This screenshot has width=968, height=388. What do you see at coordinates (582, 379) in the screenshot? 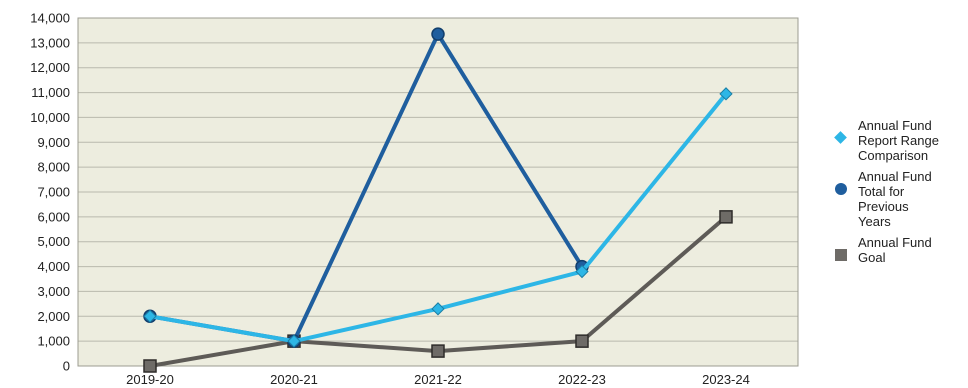
I see `x-tick-label: 2022-23` at bounding box center [582, 379].